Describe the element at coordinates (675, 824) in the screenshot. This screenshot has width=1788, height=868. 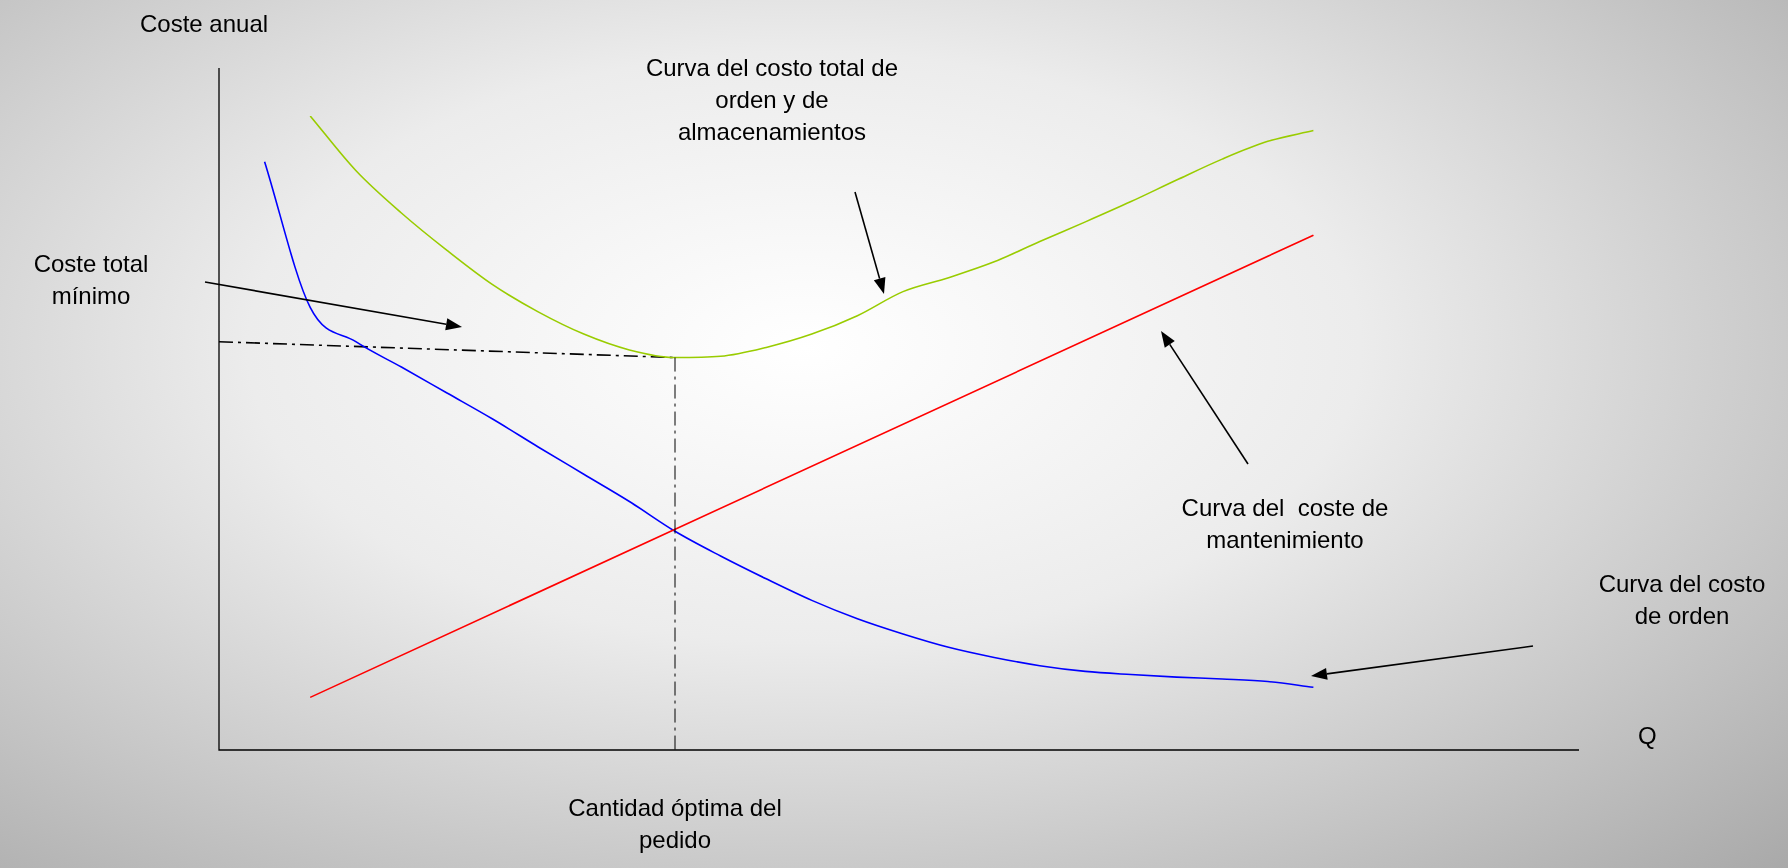
I see `text: Cantidad óptima del pedido` at that location.